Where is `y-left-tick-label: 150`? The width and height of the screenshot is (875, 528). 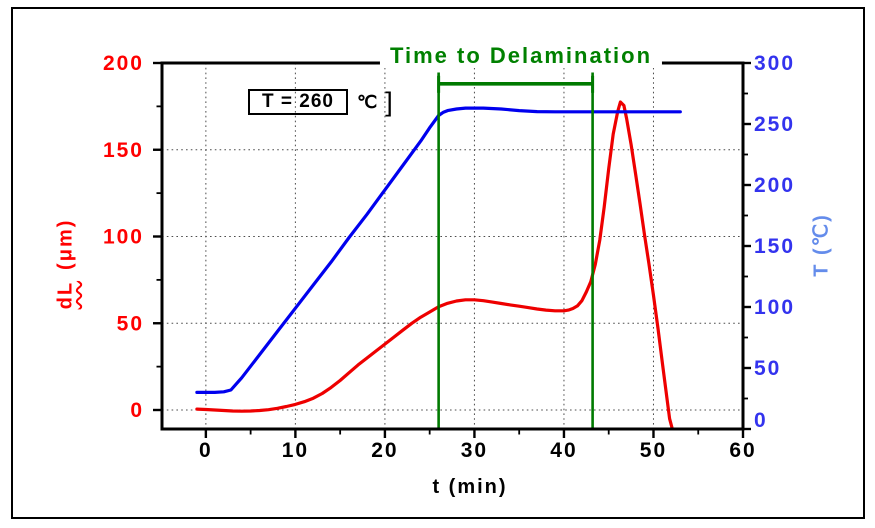
y-left-tick-label: 150 is located at coordinates (123, 150).